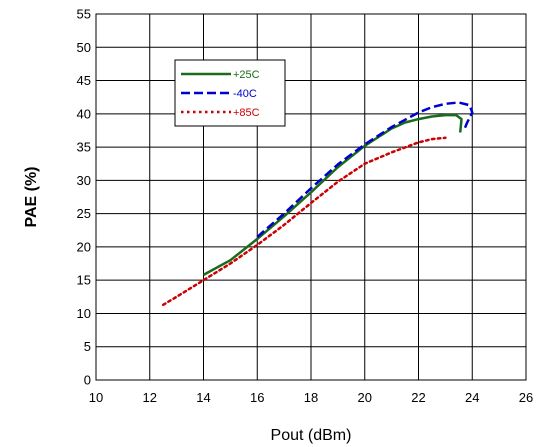 This screenshot has width=546, height=447. Describe the element at coordinates (311, 435) in the screenshot. I see `x-axis-title: Pout (dBm)` at that location.